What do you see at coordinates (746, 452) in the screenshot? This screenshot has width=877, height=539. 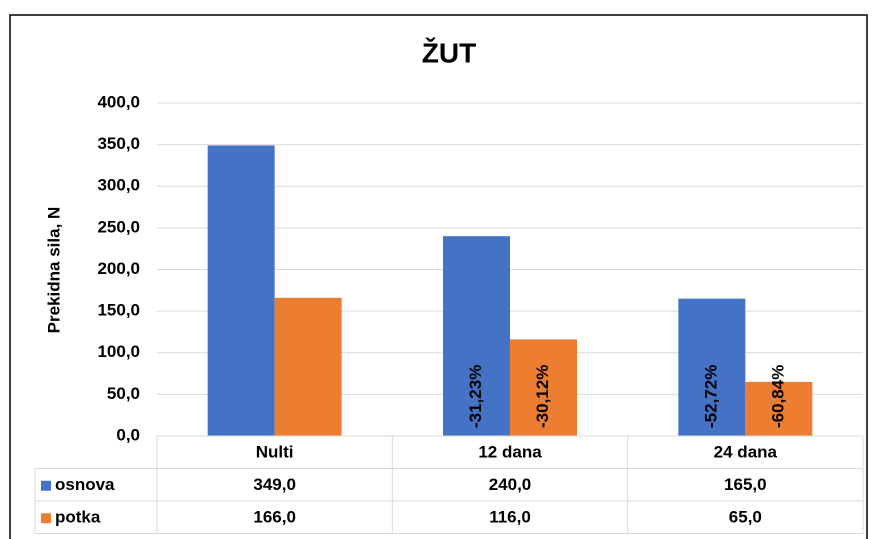 I see `x-tick-label: 24 dana` at bounding box center [746, 452].